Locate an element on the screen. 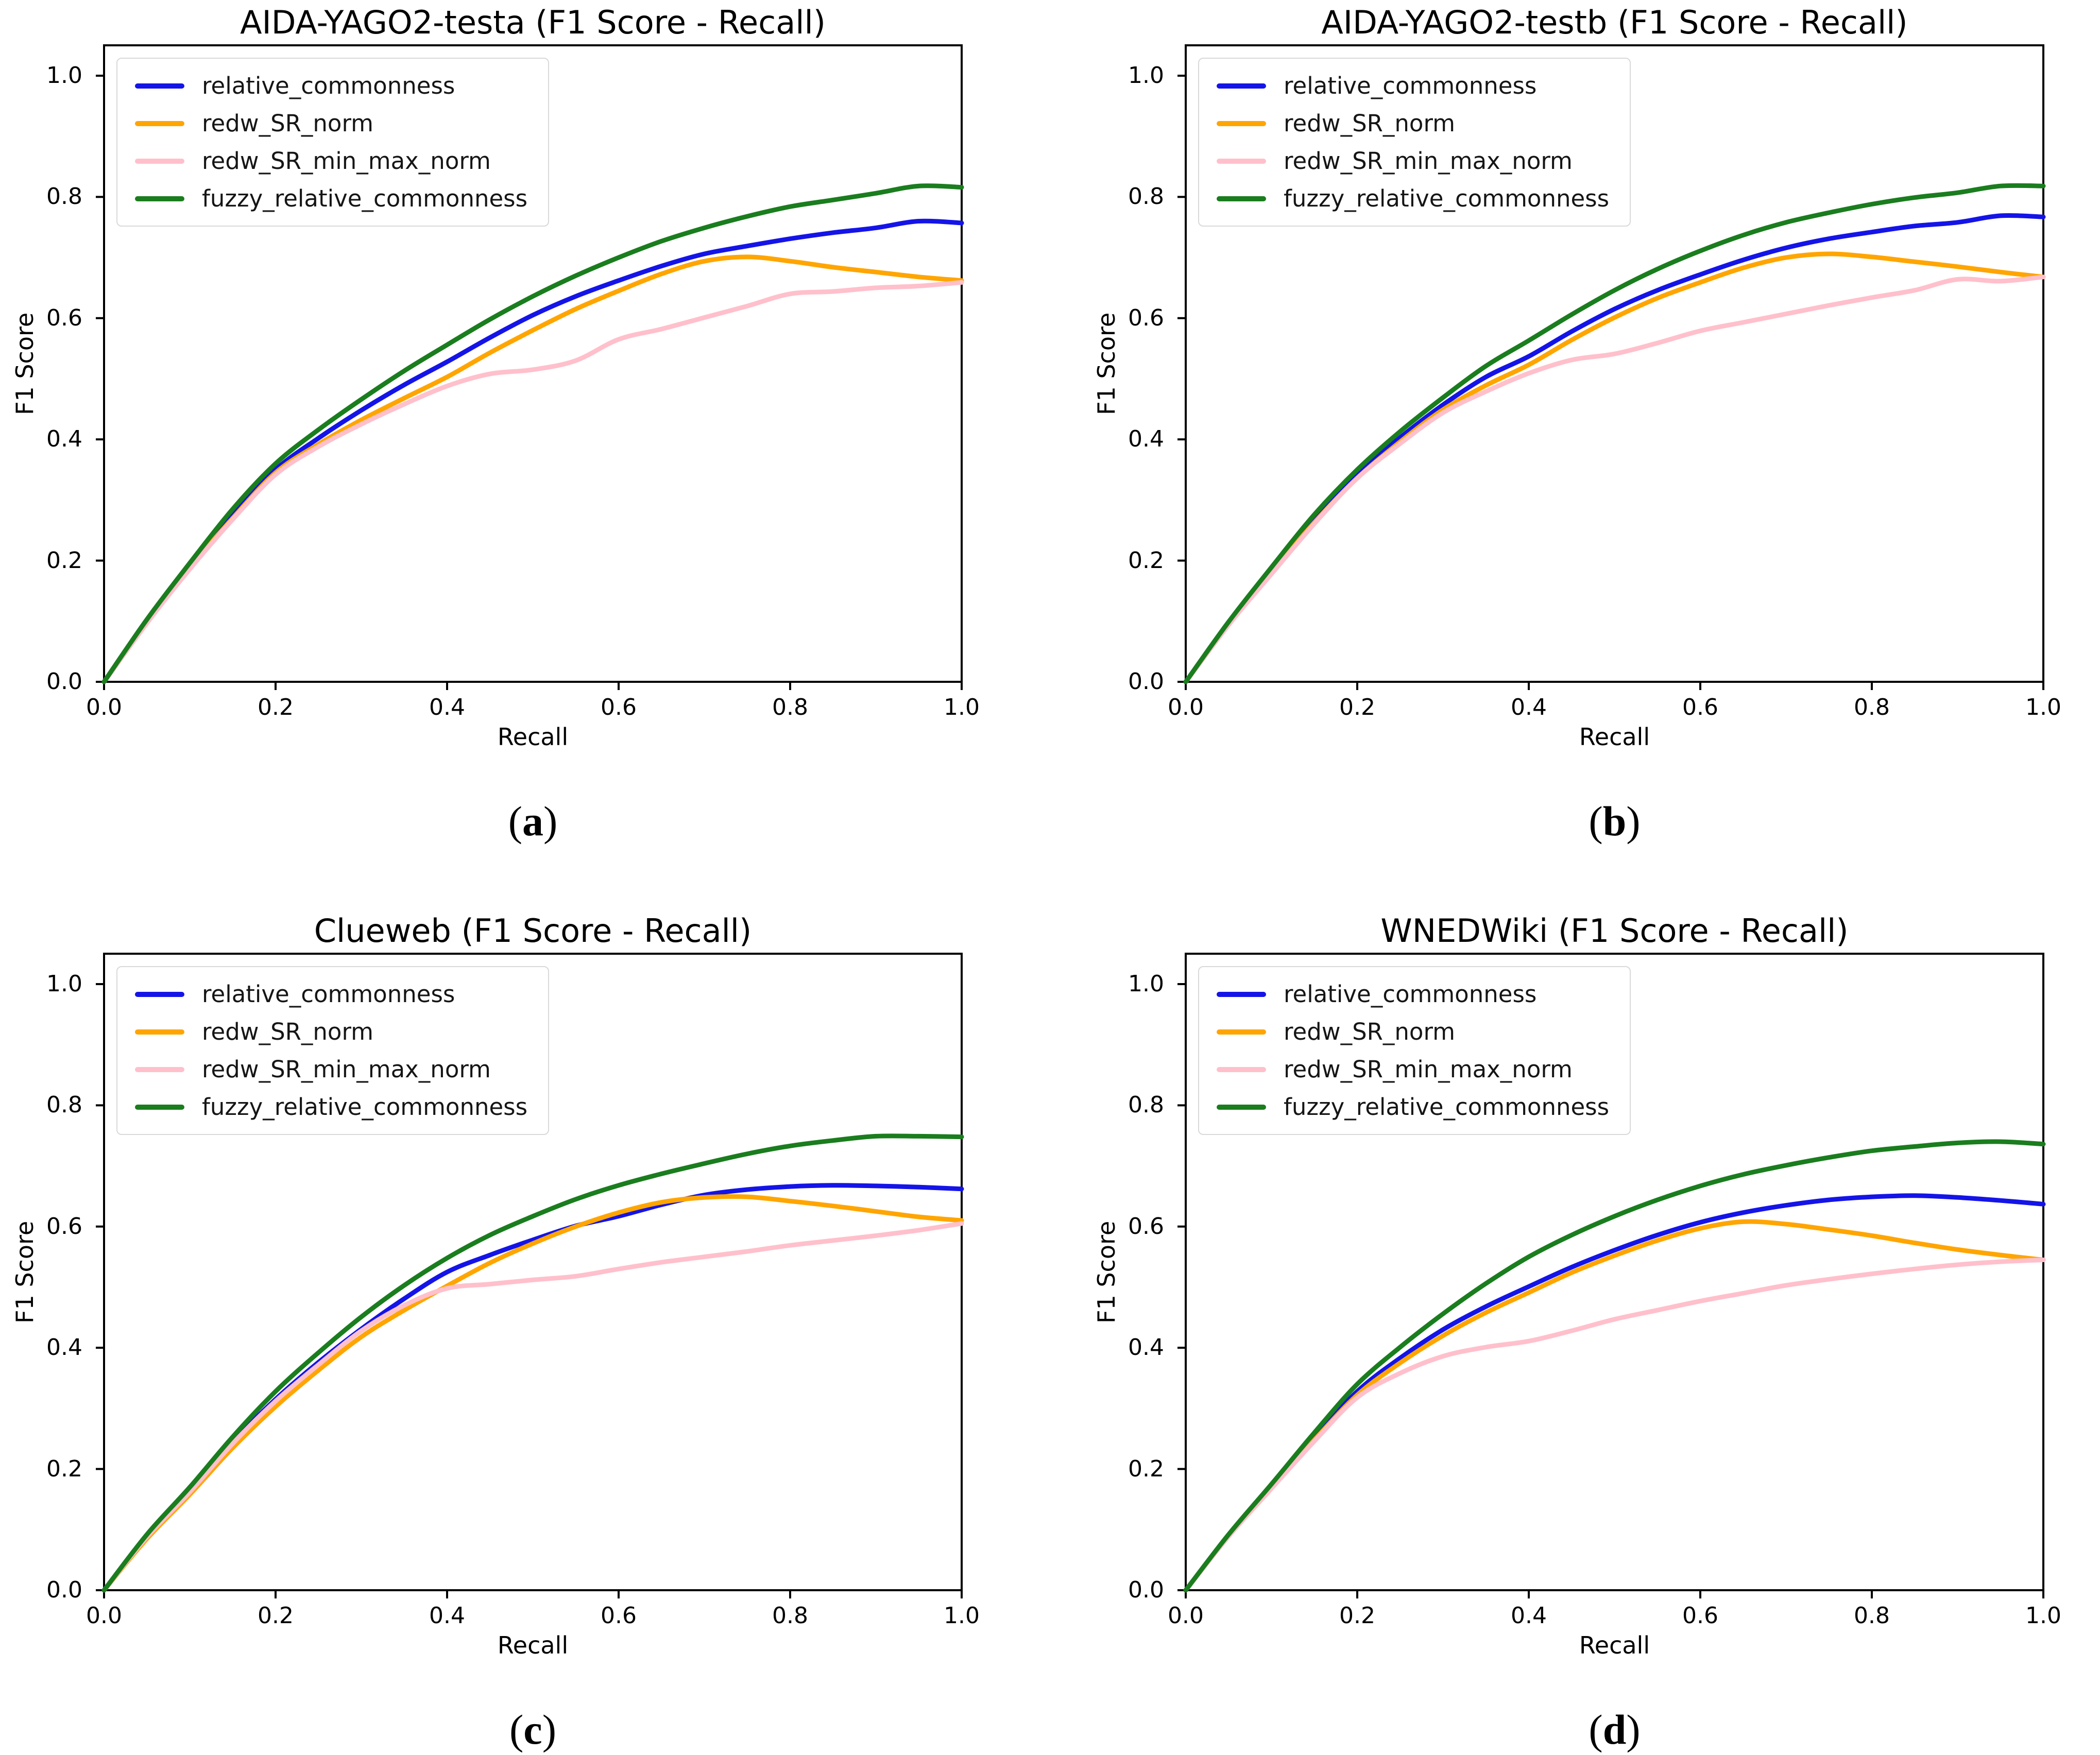 This screenshot has height=1755, width=2100. chart-title: AIDA-YAGO2-testa (F1 Score - Recall) is located at coordinates (533, 22).